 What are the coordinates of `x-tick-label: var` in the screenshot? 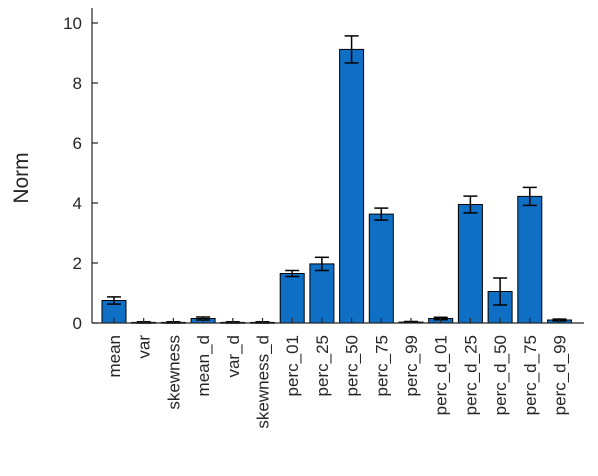 It's located at (144, 347).